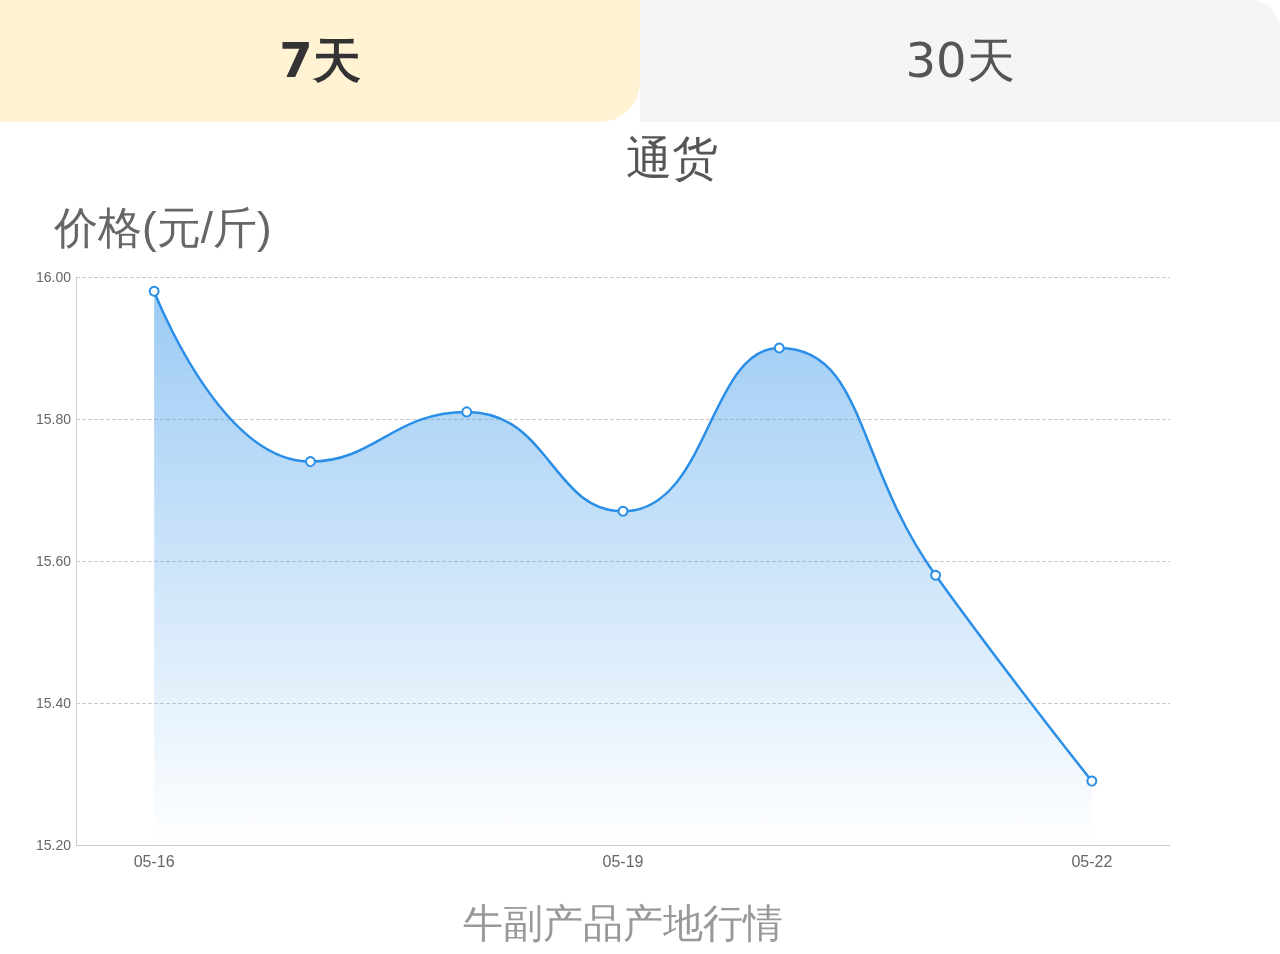 The image size is (1280, 954). What do you see at coordinates (623, 861) in the screenshot?
I see `x-tick-label: 05-19` at bounding box center [623, 861].